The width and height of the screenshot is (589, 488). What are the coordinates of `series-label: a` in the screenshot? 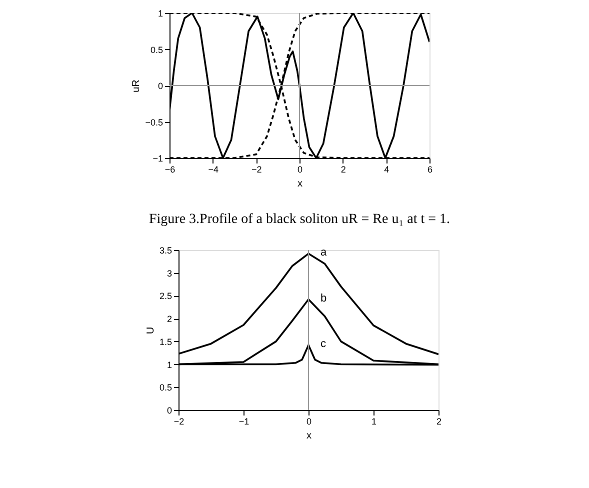 It's located at (324, 252).